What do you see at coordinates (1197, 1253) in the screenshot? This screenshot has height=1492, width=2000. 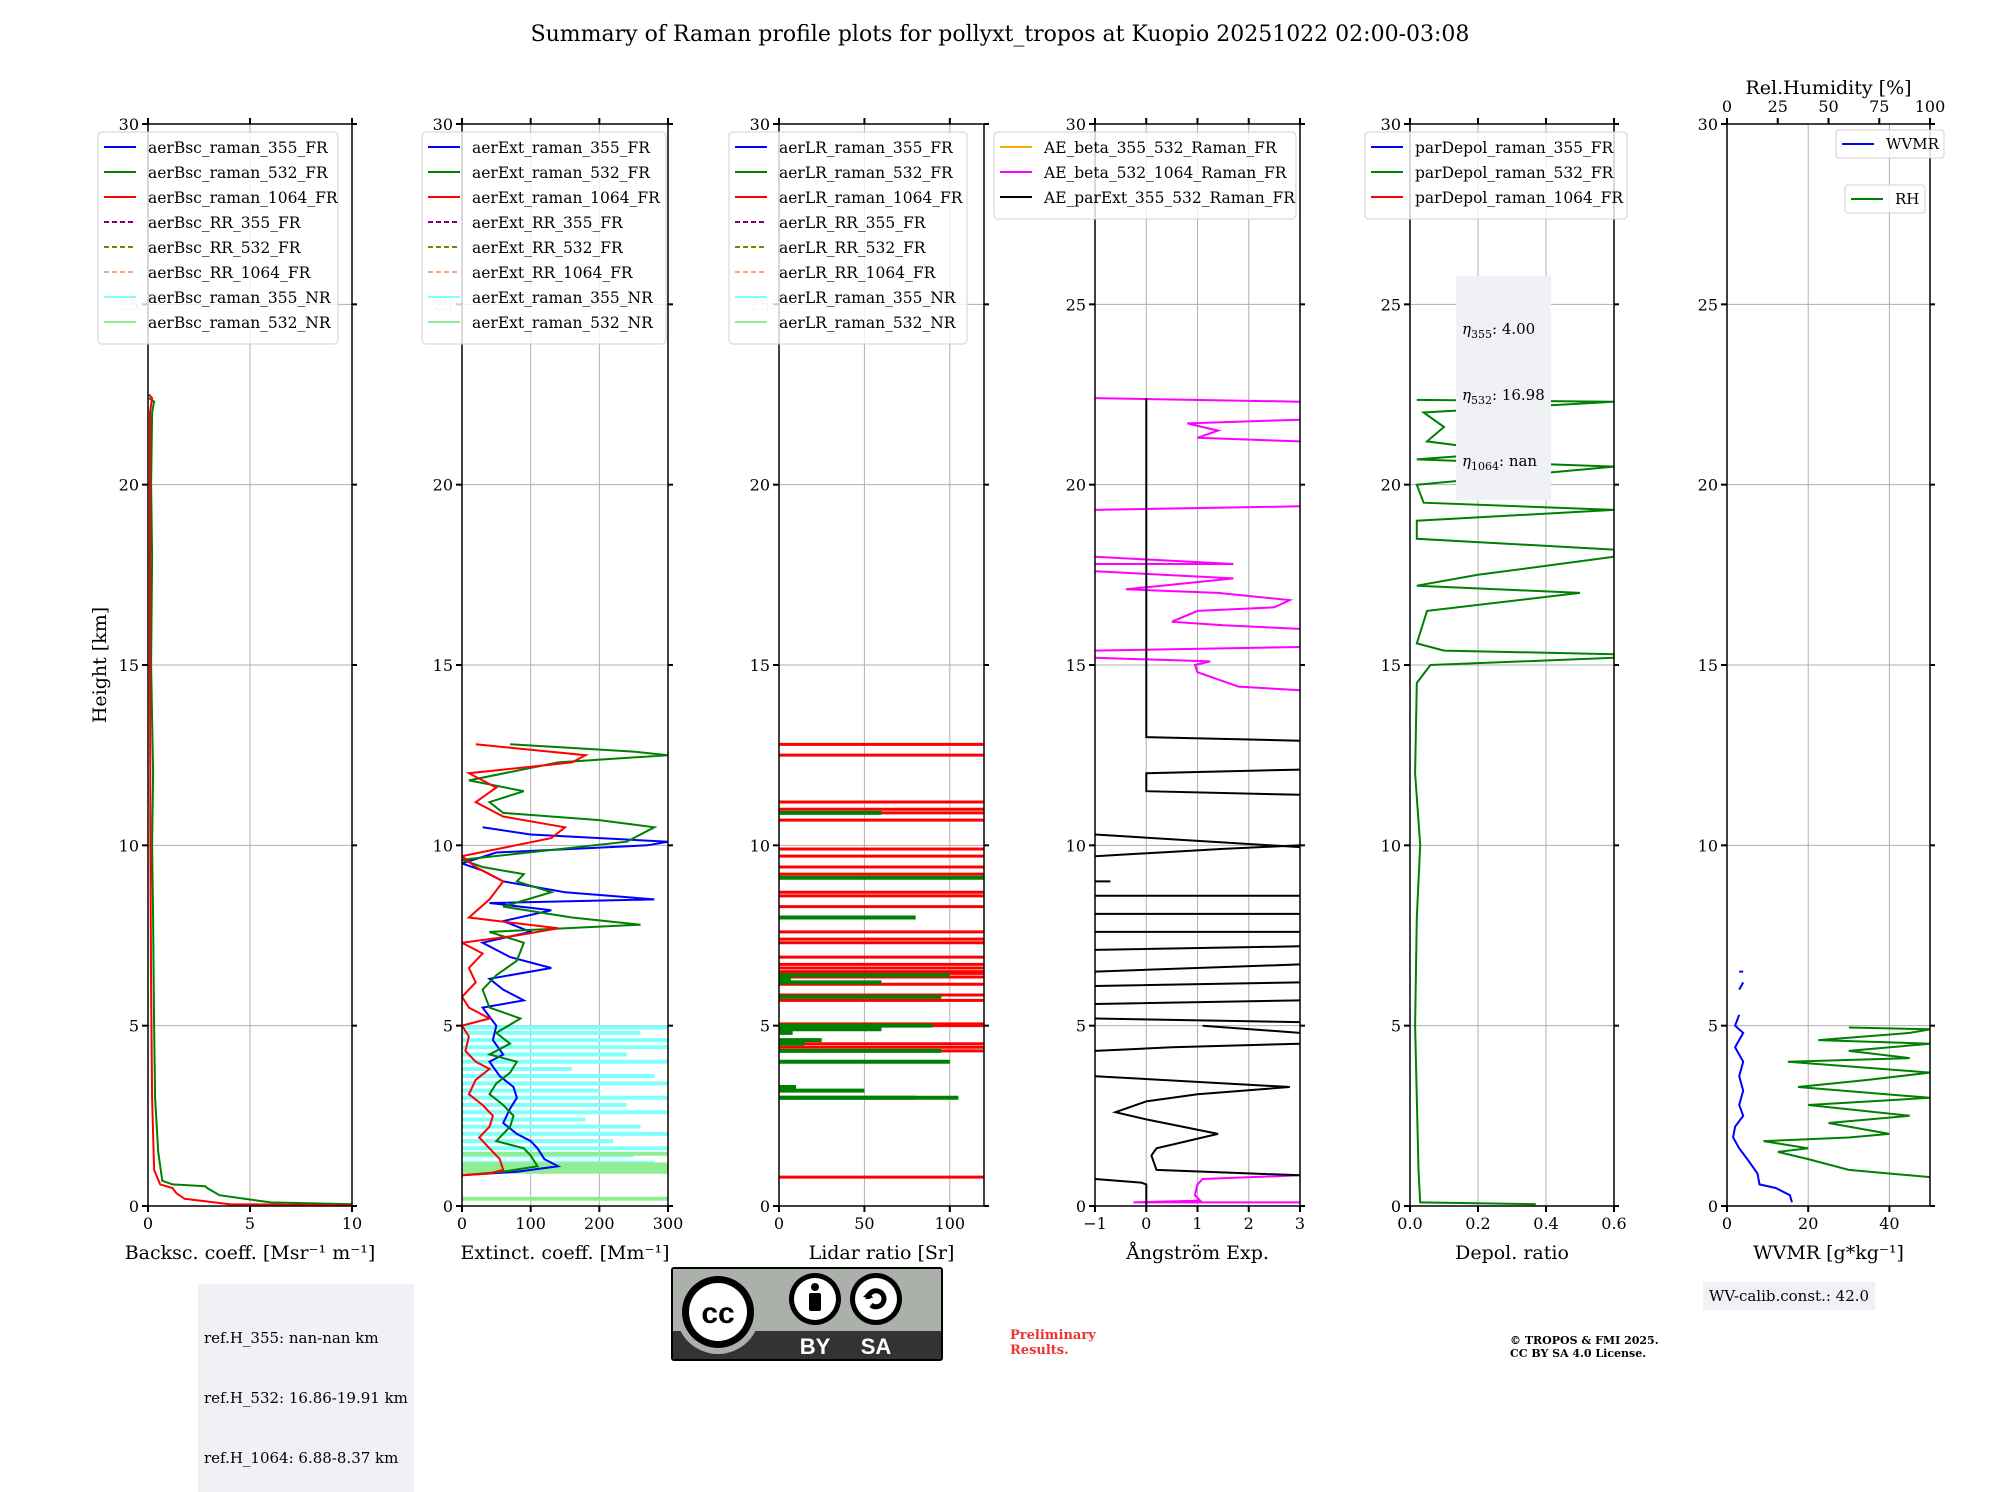 I see `x-axis-label: Ångström Exp.` at bounding box center [1197, 1253].